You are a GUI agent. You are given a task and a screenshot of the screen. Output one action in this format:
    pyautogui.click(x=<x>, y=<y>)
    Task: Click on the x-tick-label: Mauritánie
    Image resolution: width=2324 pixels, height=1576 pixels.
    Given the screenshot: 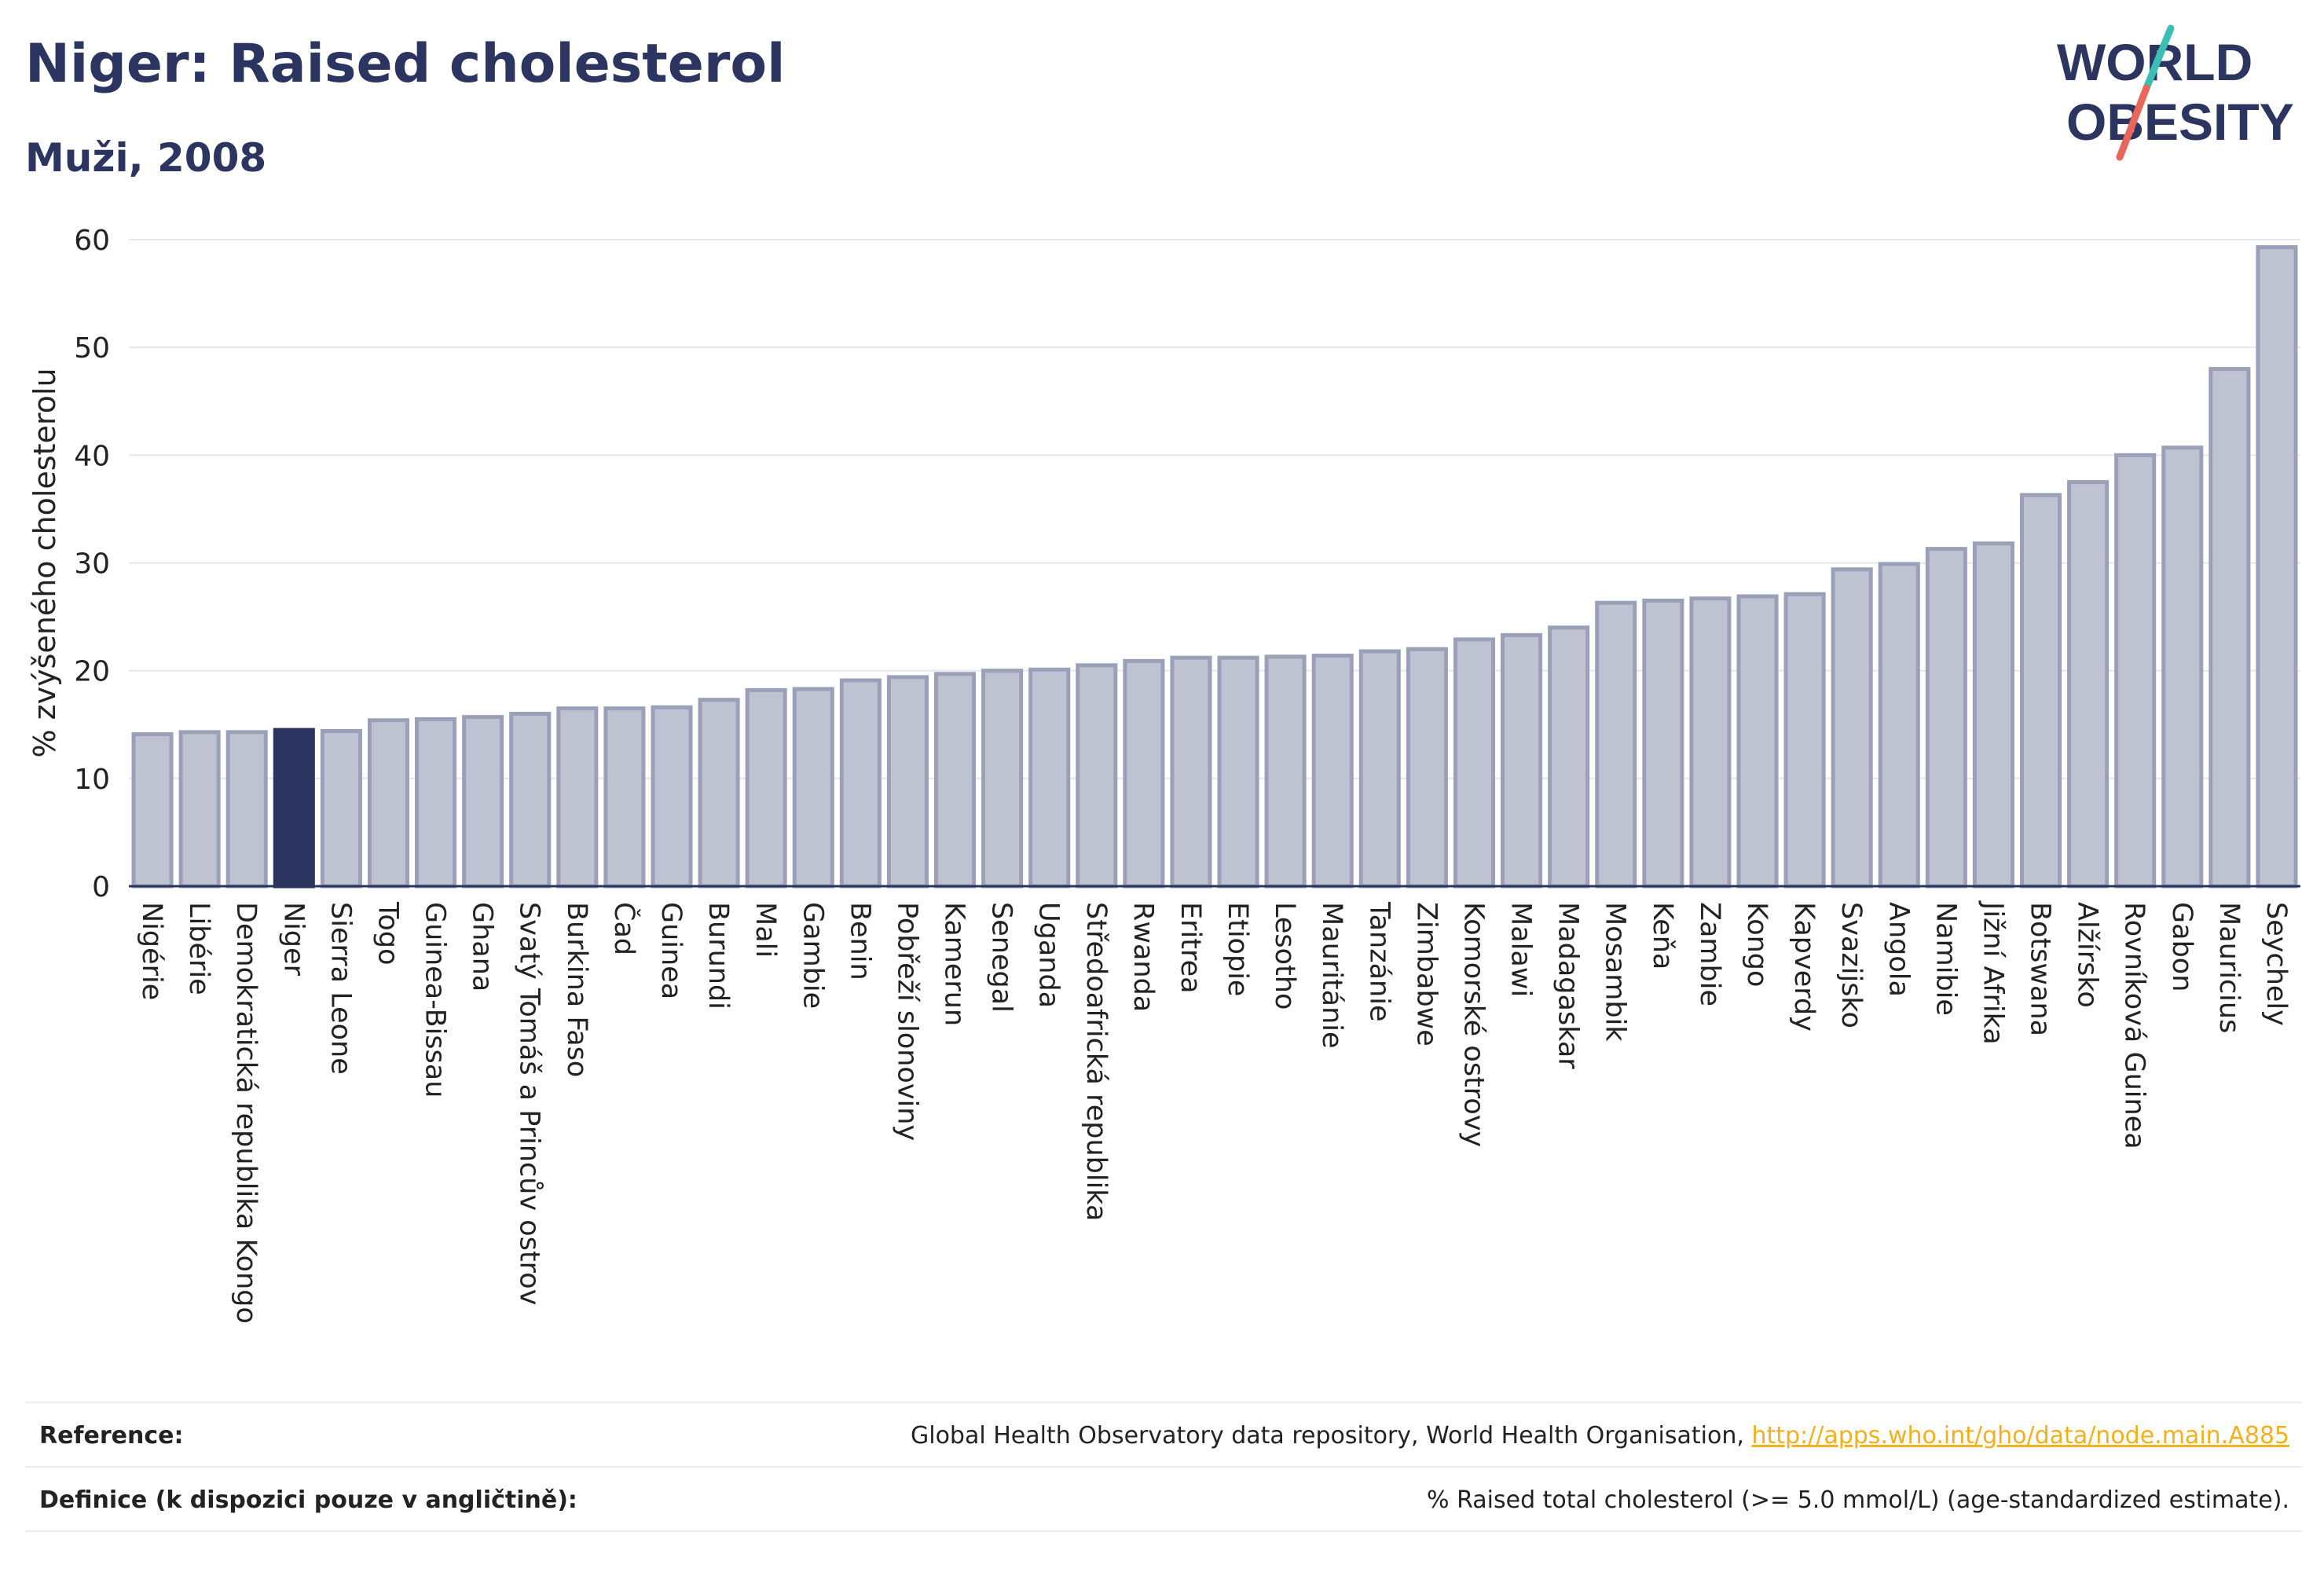 What is the action you would take?
    pyautogui.click(x=1331, y=975)
    